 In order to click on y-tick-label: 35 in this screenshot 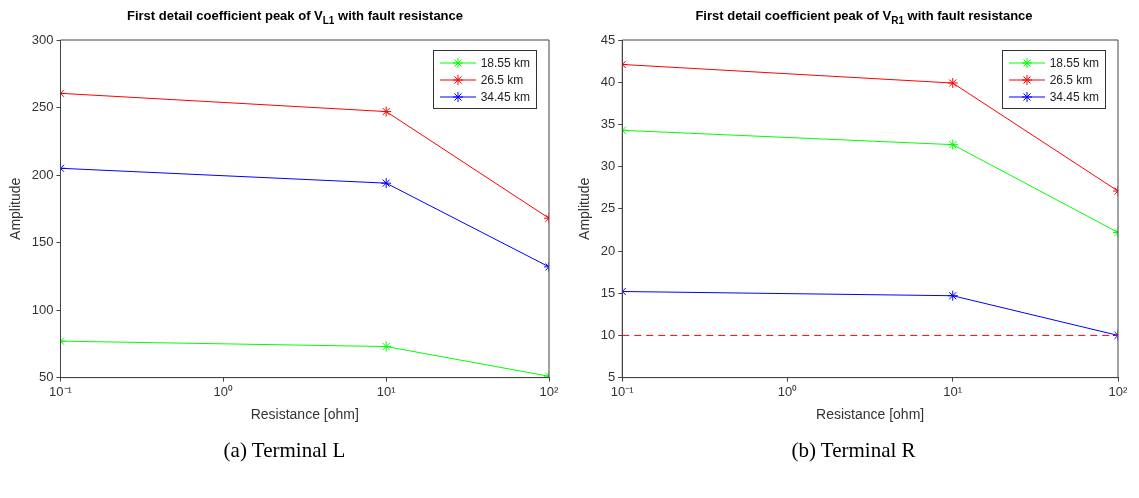, I will do `click(608, 123)`.